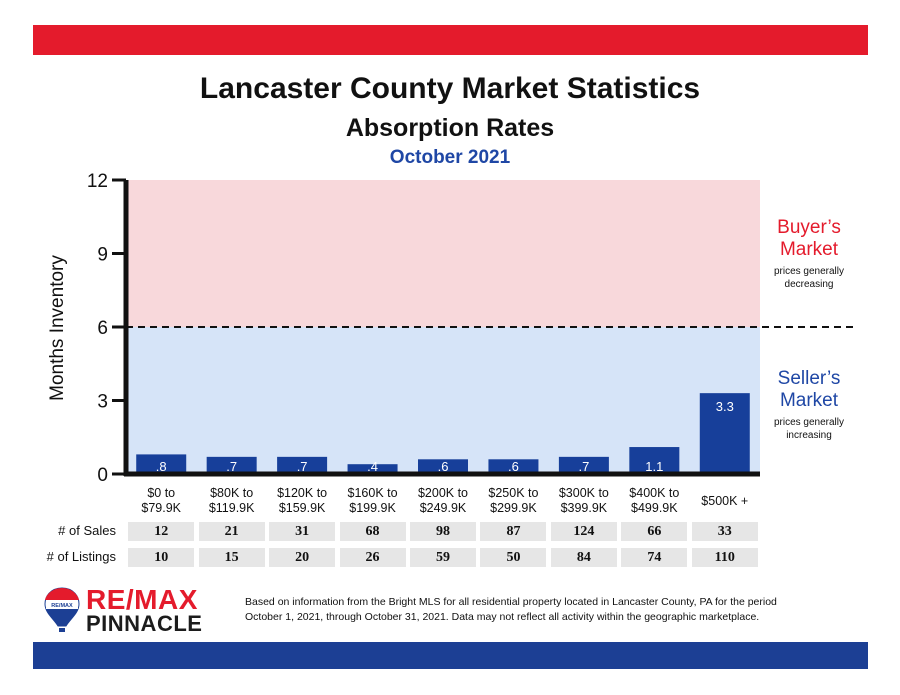 This screenshot has height=695, width=900. Describe the element at coordinates (450, 157) in the screenshot. I see `report-period: October 2021` at that location.